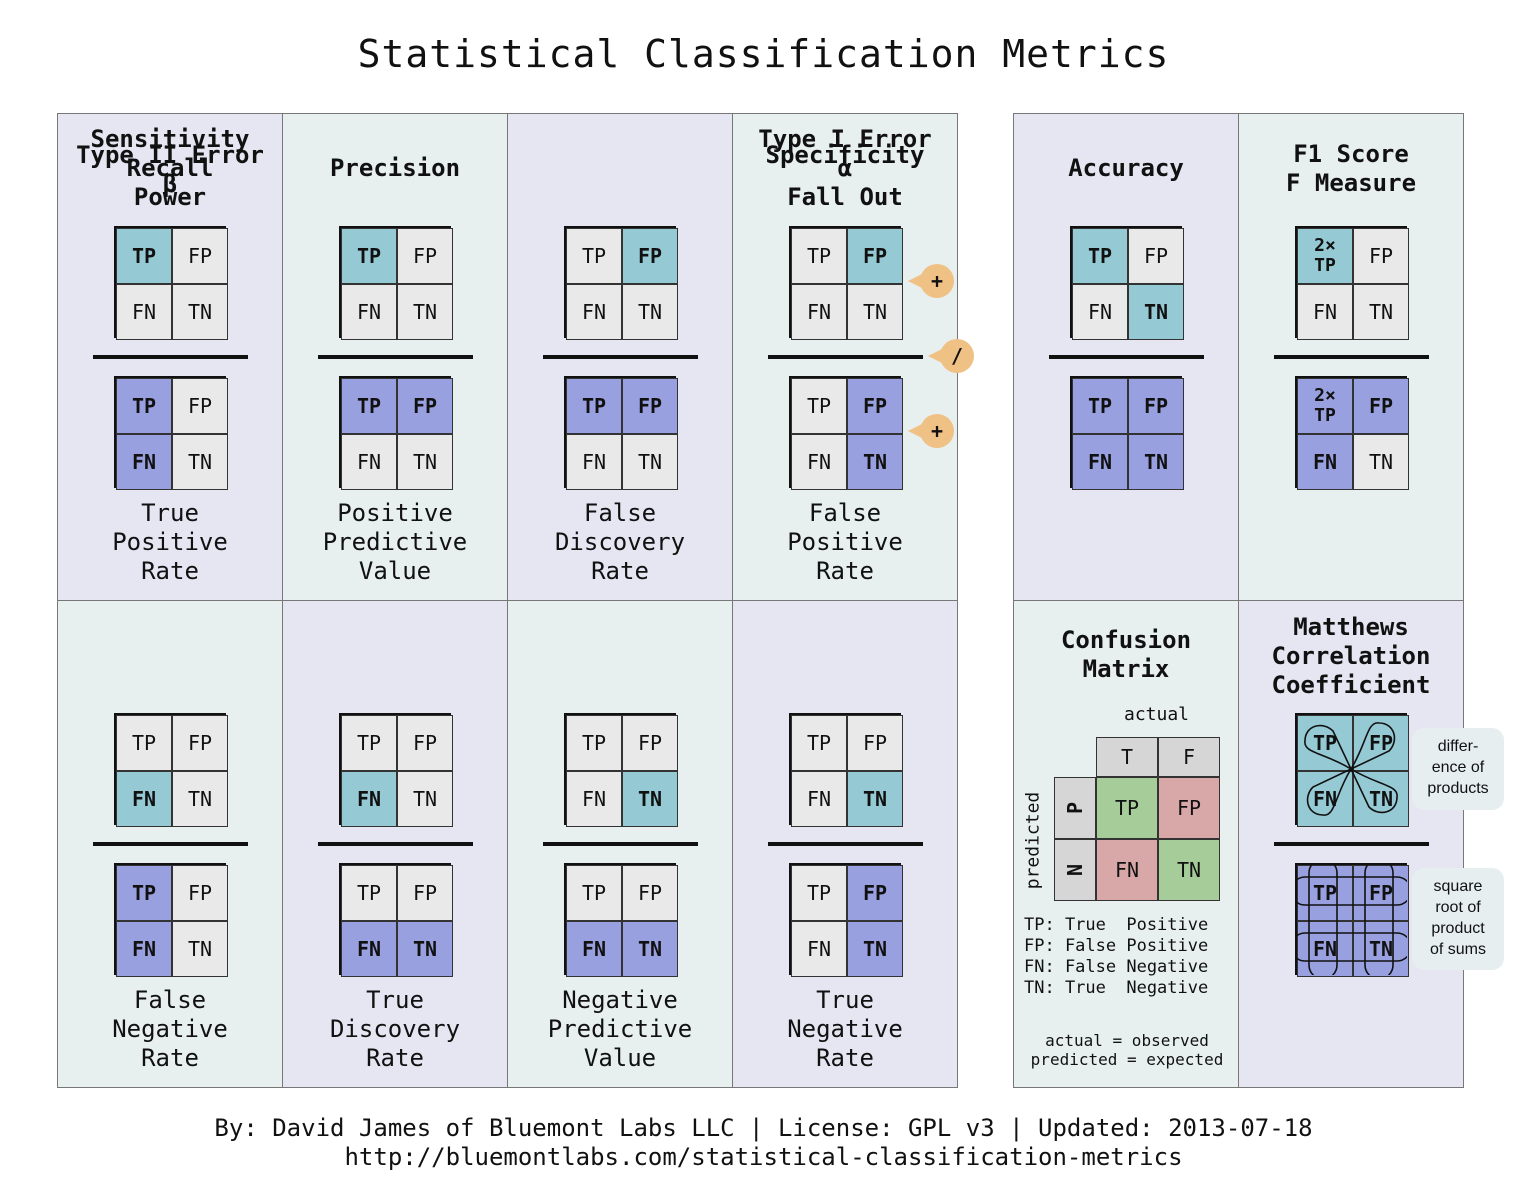  What do you see at coordinates (763, 54) in the screenshot?
I see `page-title: Statistical Classification Metrics` at bounding box center [763, 54].